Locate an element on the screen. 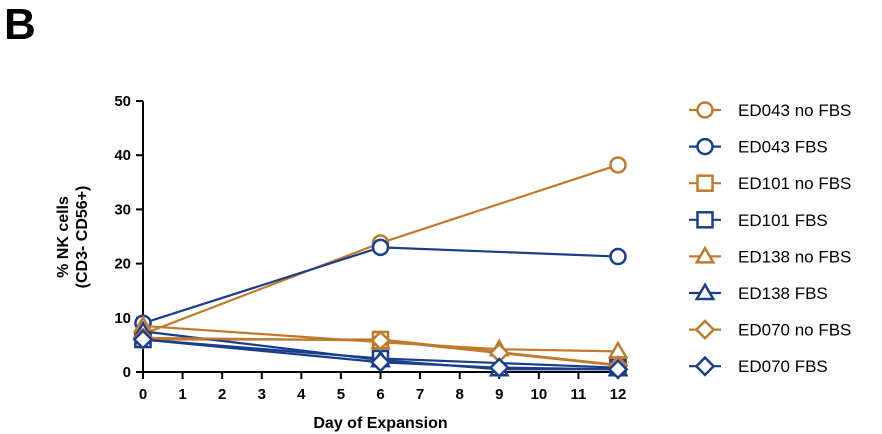  x-tick-label: 9 is located at coordinates (499, 394).